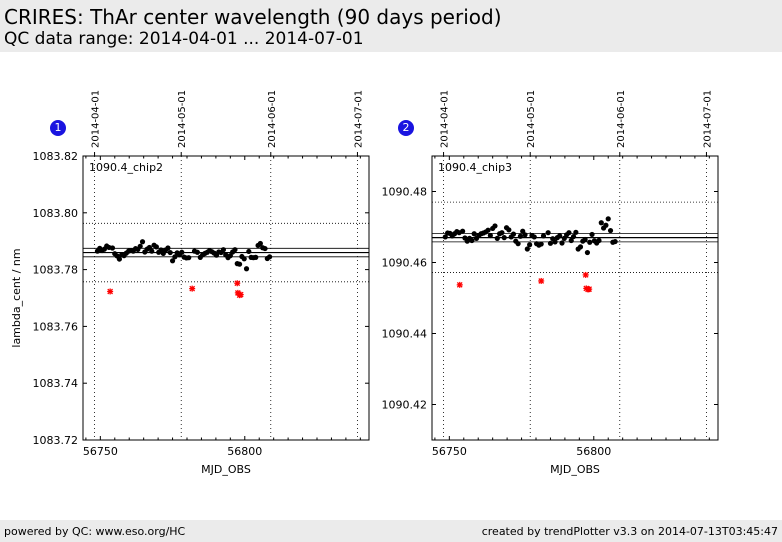  What do you see at coordinates (126, 167) in the screenshot?
I see `panel-1-setting-label: 1090.4_chip2` at bounding box center [126, 167].